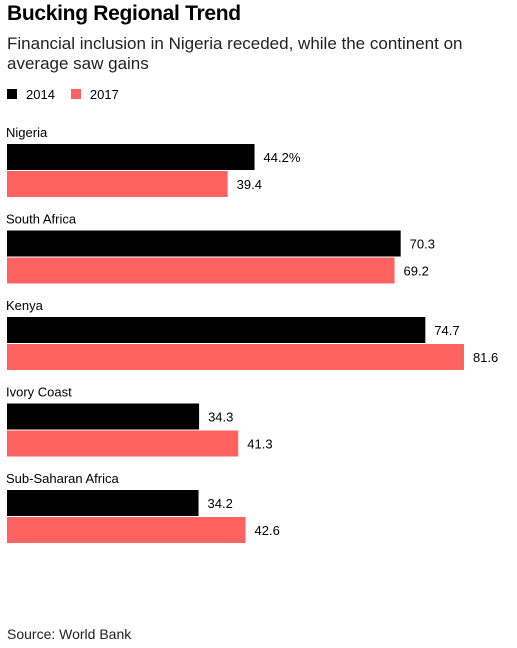 This screenshot has height=648, width=517. I want to click on category-label-nigeria: Nigeria, so click(27, 132).